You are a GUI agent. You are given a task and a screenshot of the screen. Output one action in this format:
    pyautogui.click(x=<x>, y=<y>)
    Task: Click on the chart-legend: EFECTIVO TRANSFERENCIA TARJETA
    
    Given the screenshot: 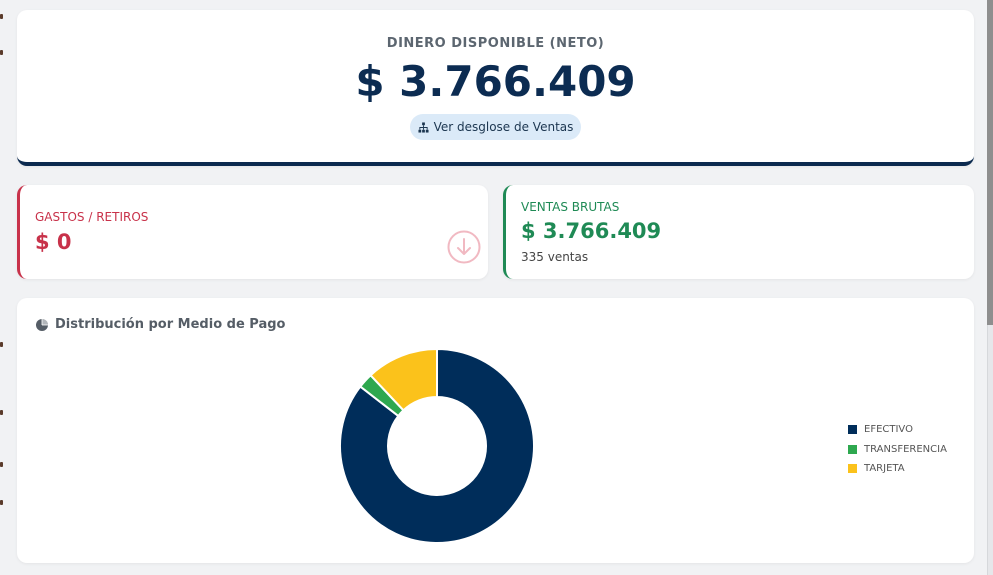 What is the action you would take?
    pyautogui.click(x=897, y=449)
    